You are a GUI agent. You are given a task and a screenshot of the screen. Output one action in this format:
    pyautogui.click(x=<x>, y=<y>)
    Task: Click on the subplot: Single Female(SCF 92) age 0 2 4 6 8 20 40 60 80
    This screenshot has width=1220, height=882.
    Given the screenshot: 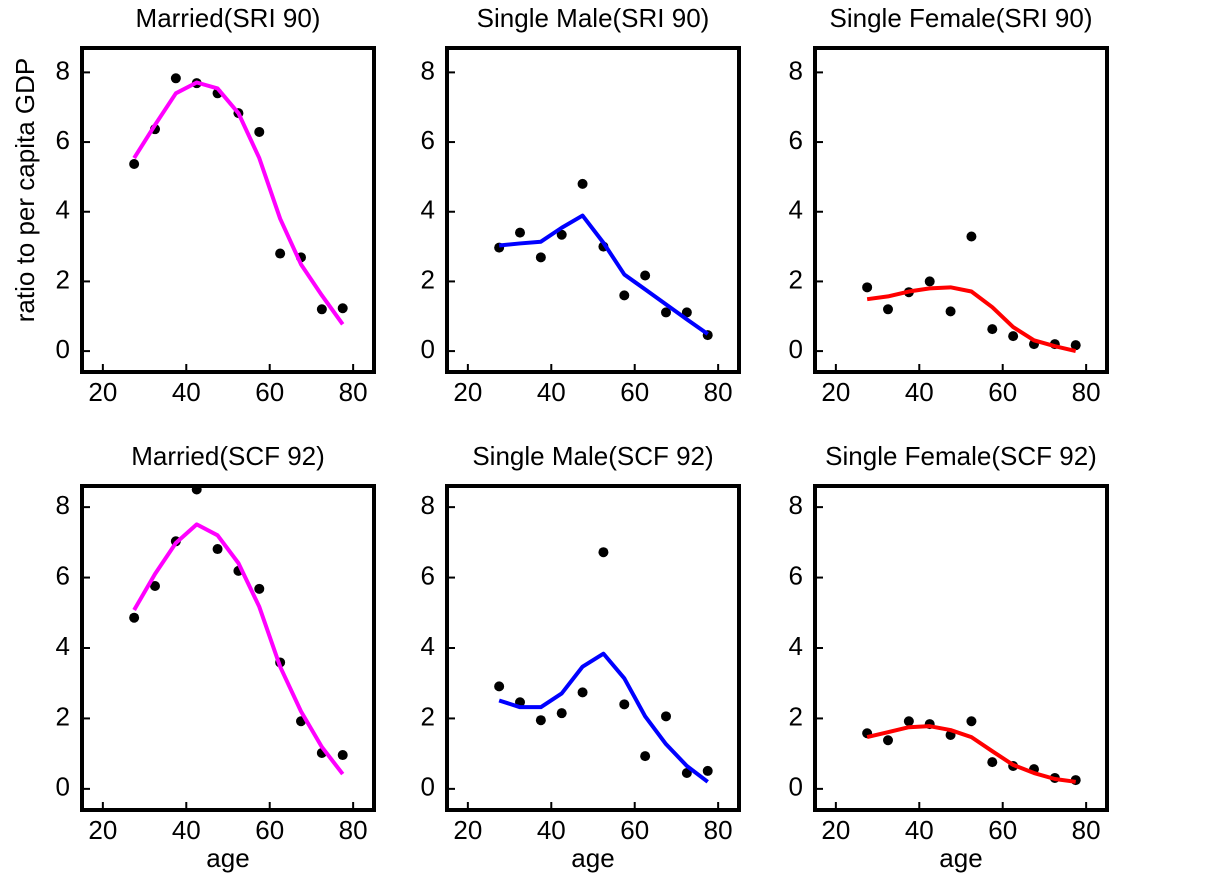 What is the action you would take?
    pyautogui.click(x=949, y=657)
    